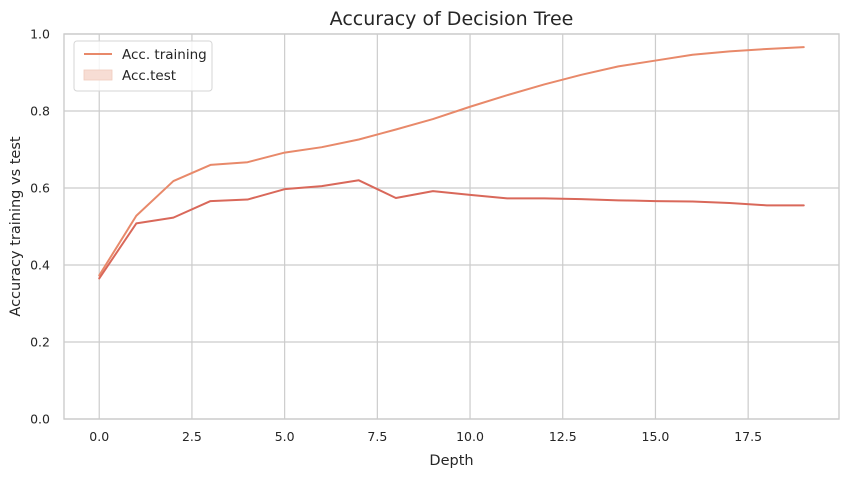 The width and height of the screenshot is (850, 477). What do you see at coordinates (143, 66) in the screenshot?
I see `legend: Acc. training Acc.test` at bounding box center [143, 66].